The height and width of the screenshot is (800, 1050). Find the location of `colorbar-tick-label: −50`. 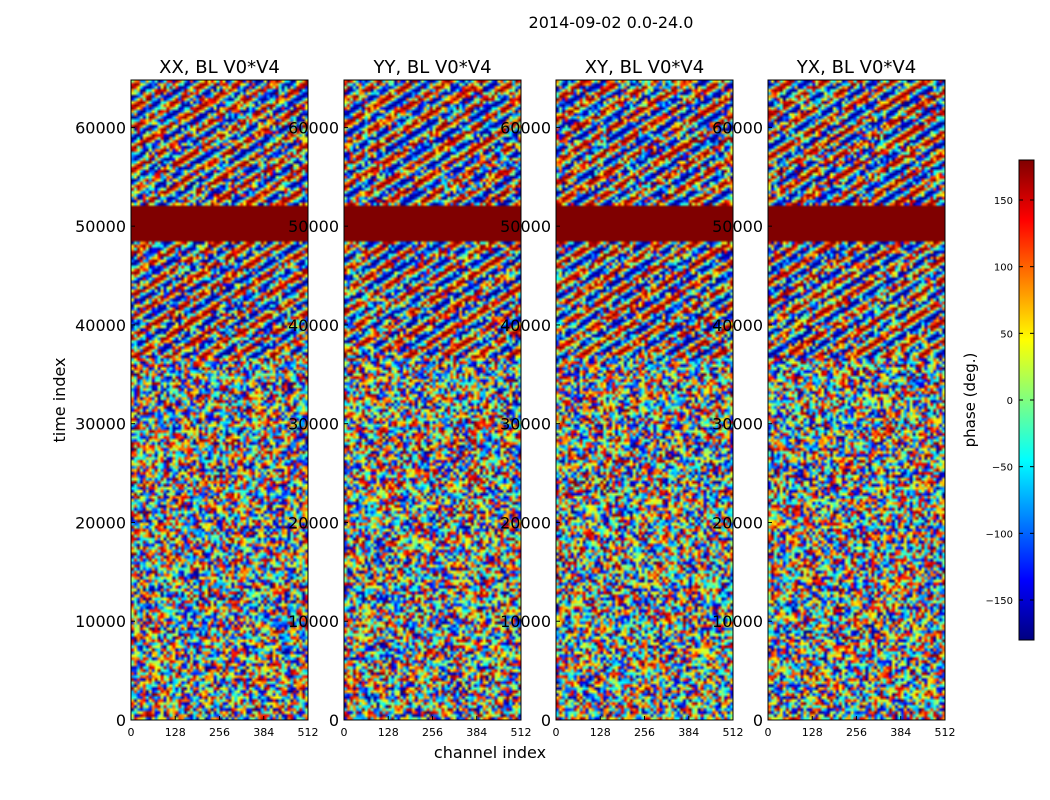

colorbar-tick-label: −50 is located at coordinates (1002, 468).